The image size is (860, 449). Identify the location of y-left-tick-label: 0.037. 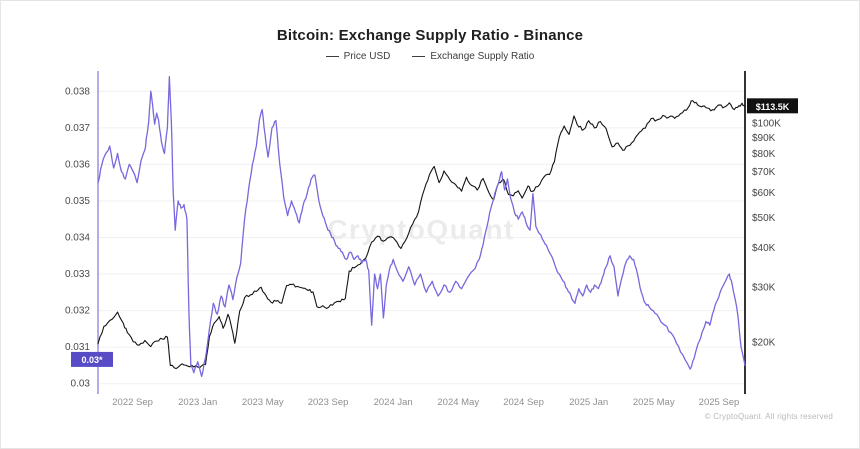
(77, 128).